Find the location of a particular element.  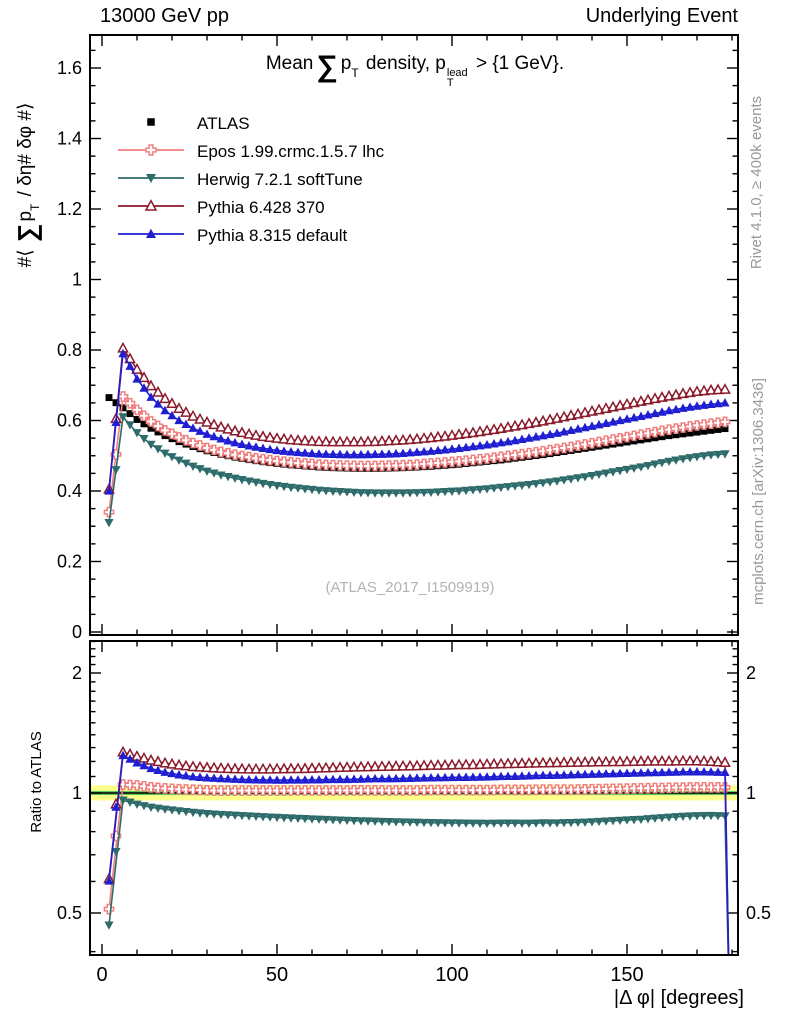

legend-marker-pythia6 is located at coordinates (151, 208).